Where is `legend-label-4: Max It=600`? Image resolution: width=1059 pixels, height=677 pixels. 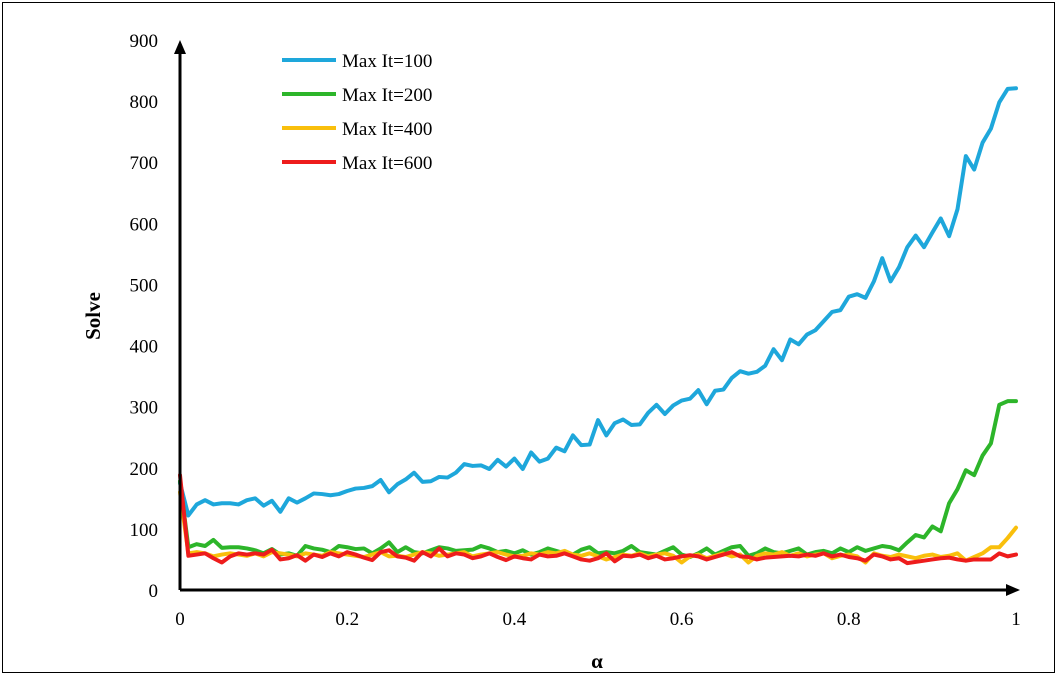
legend-label-4: Max It=600 is located at coordinates (387, 163).